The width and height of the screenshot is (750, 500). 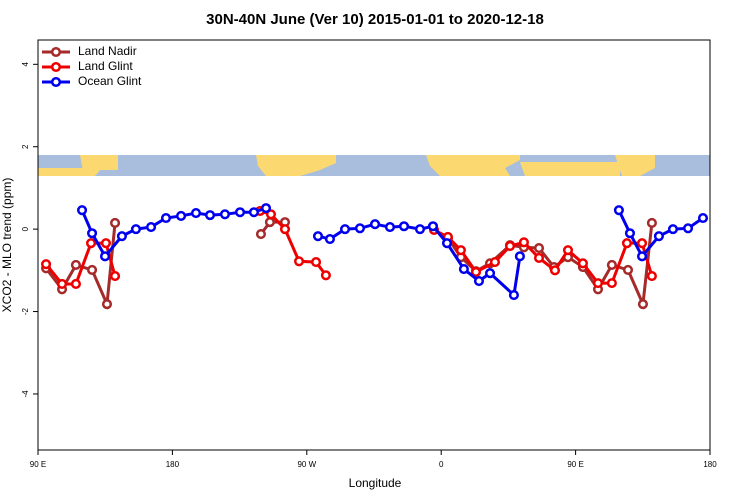 I want to click on y-tick-label: 4, so click(x=25, y=64).